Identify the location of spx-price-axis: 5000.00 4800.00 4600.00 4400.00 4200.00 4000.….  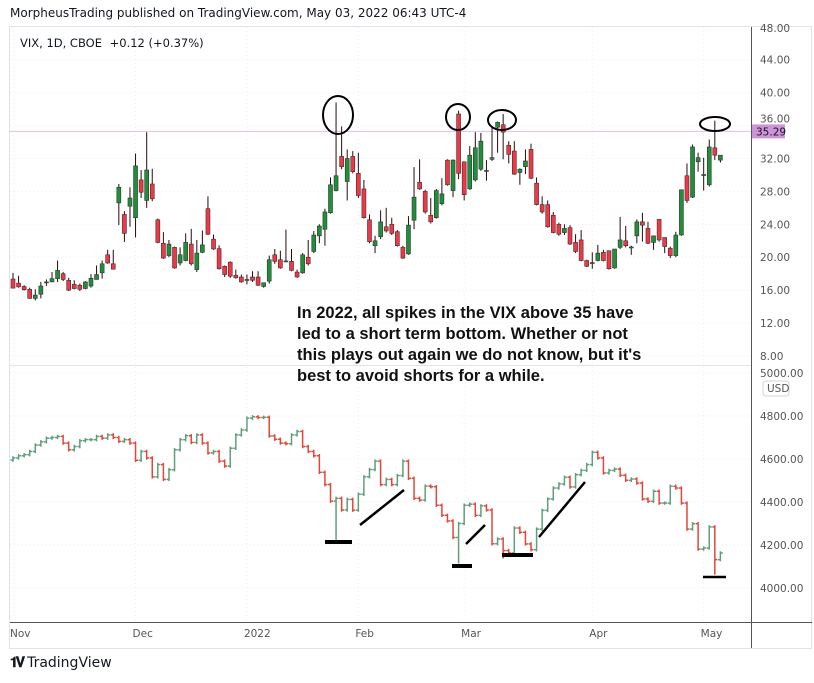
(781, 481).